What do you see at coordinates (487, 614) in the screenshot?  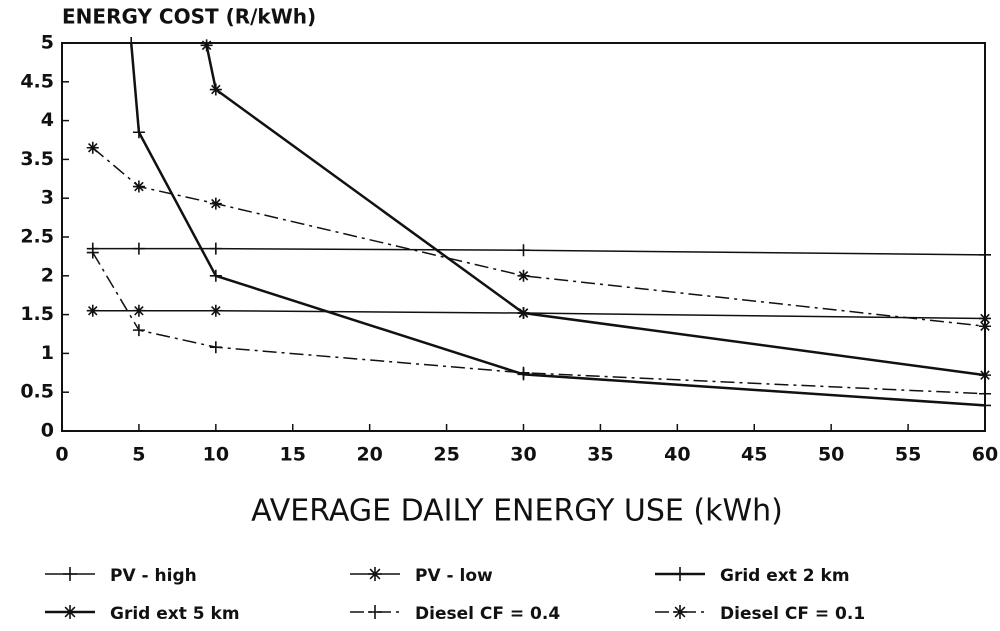 I see `legend-label: Diesel CF = 0.4` at bounding box center [487, 614].